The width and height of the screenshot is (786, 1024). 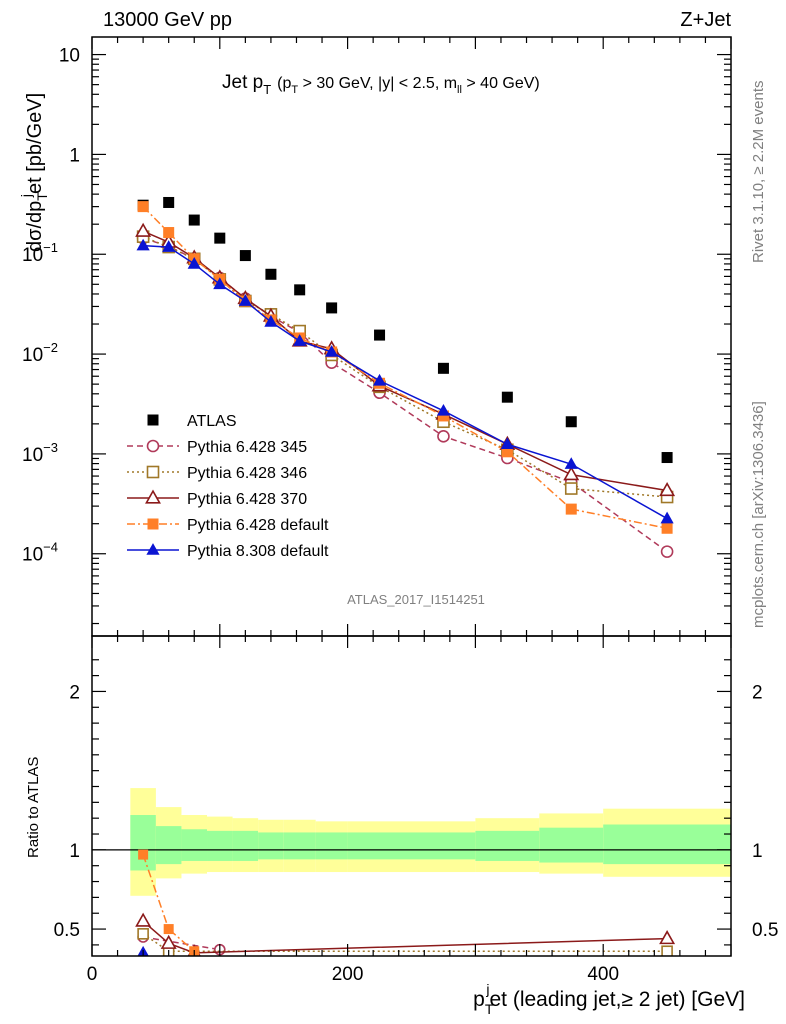 What do you see at coordinates (758, 172) in the screenshot?
I see `rivet-version-label: Rivet 3.1.10, ≥ 2.2M events` at bounding box center [758, 172].